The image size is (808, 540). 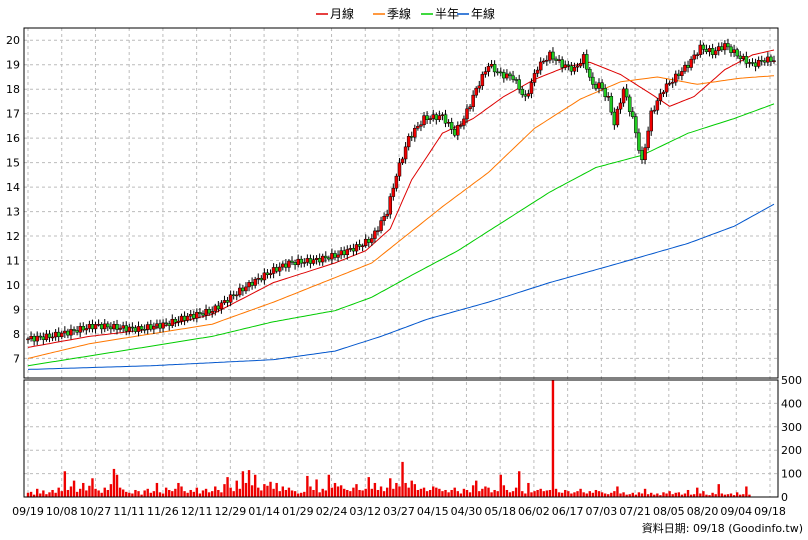 I want to click on date-tick-label: 08/05, so click(x=669, y=511).